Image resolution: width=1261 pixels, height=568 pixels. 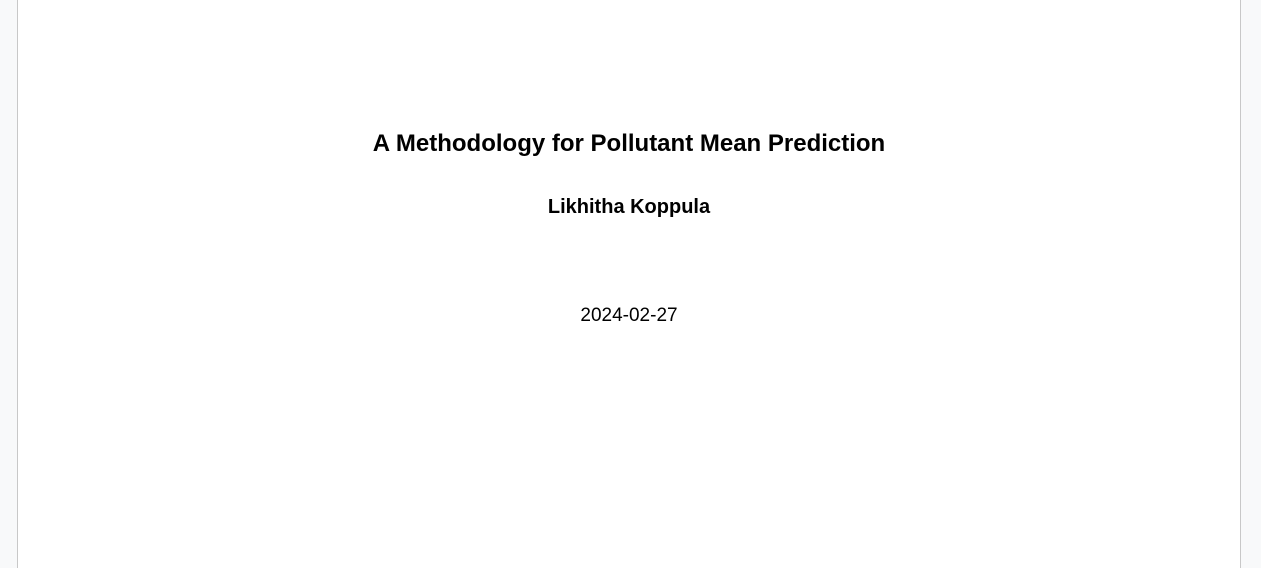 I want to click on document-author: Likhitha Koppula, so click(x=629, y=207).